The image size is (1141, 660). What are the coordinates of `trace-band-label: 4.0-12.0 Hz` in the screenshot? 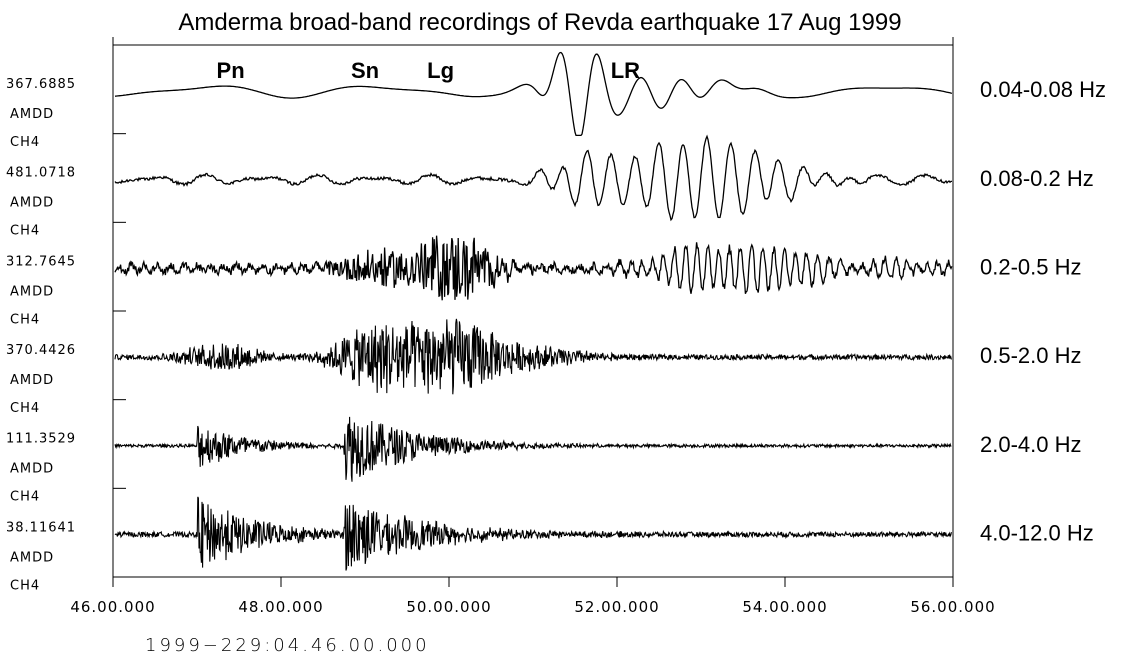 It's located at (1037, 532).